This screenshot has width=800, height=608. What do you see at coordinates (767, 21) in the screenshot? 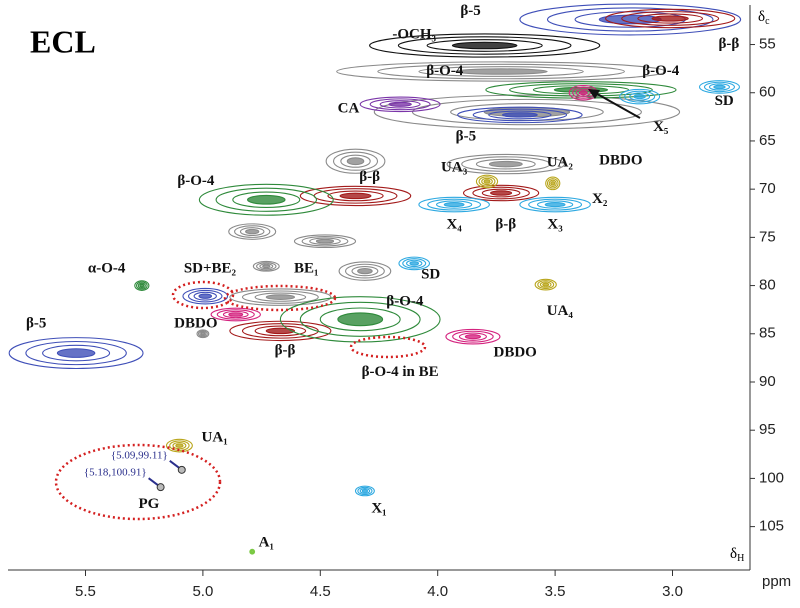
I see `y-label-sub: c` at bounding box center [767, 21].